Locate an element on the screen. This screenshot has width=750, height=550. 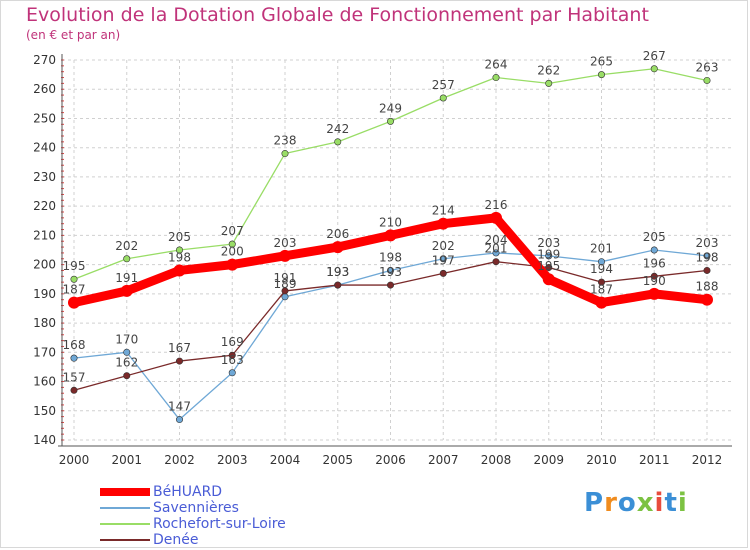
data-label: 238 is located at coordinates (285, 141).